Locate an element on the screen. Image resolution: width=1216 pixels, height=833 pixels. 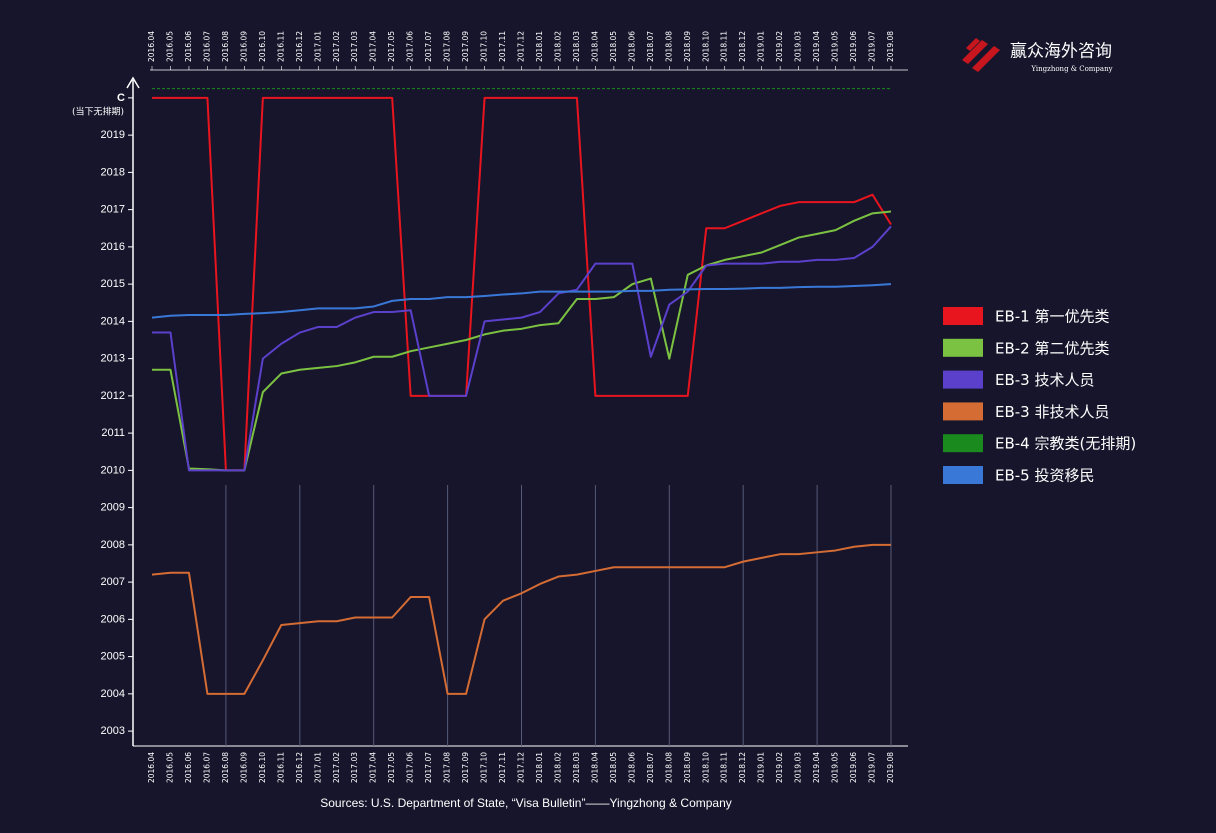
y-tick-label: 2016 is located at coordinates (113, 247).